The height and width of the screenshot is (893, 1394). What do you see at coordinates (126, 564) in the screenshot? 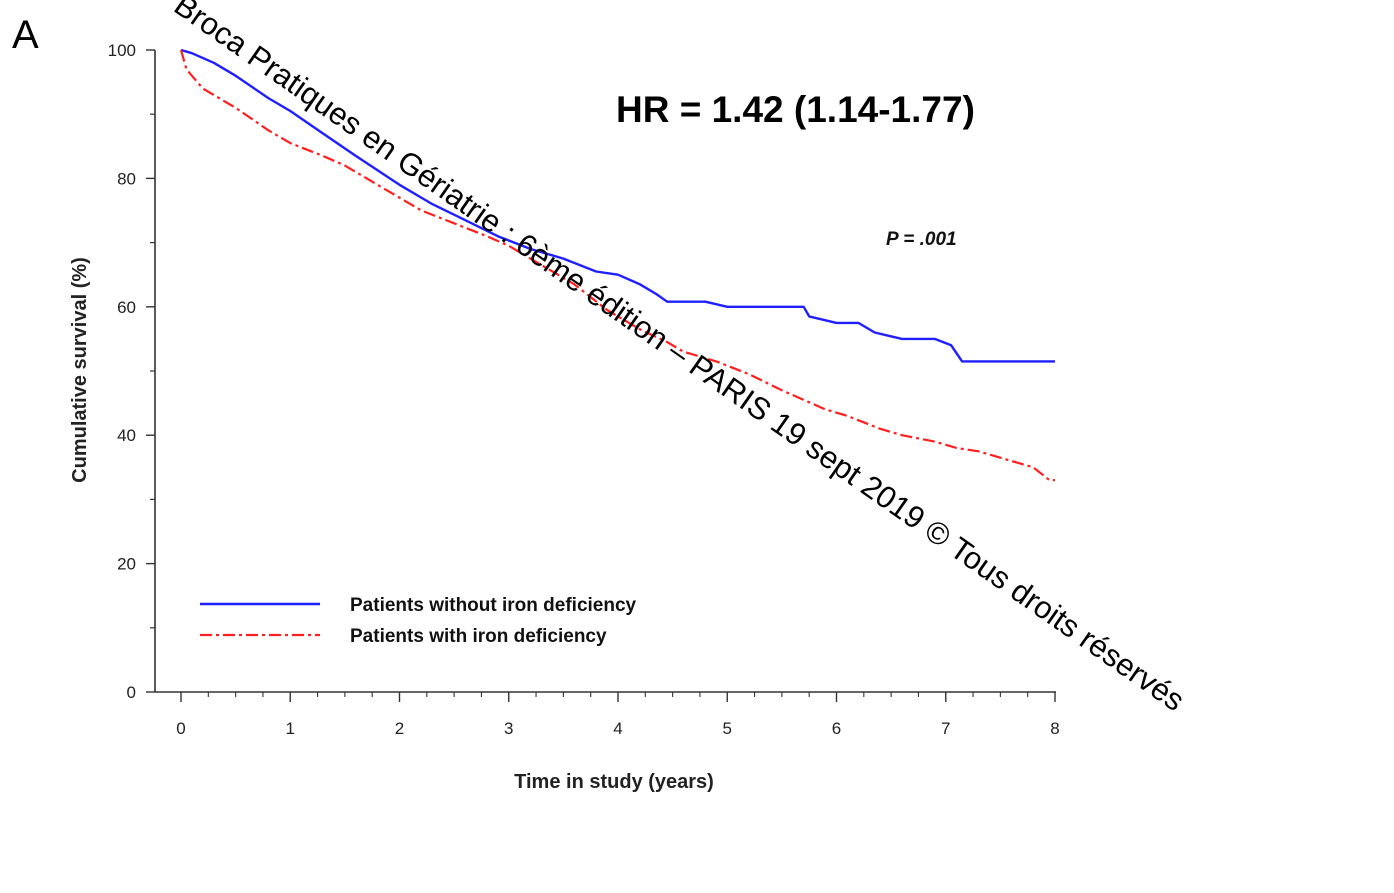
I see `y-tick-label: 20` at bounding box center [126, 564].